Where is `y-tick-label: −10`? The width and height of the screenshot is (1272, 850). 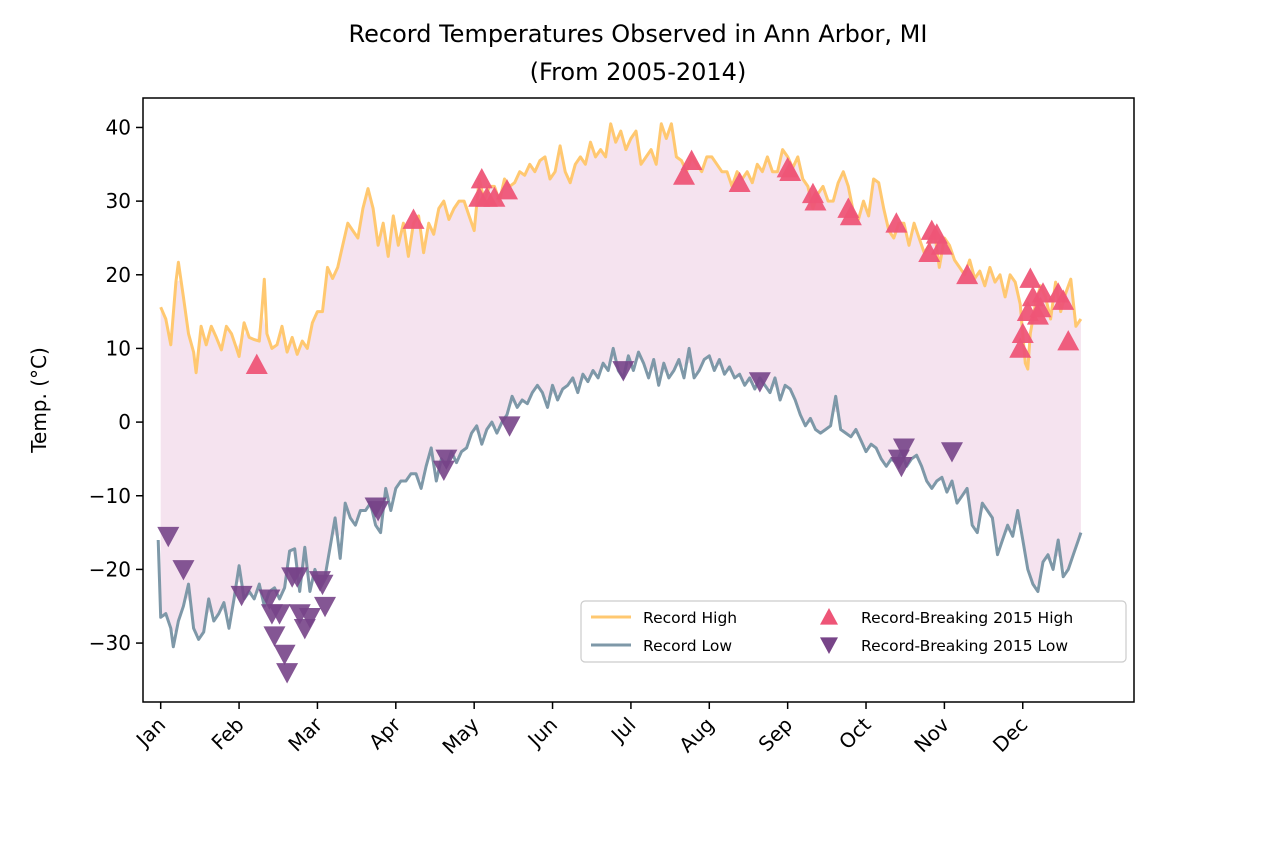
y-tick-label: −10 is located at coordinates (110, 496).